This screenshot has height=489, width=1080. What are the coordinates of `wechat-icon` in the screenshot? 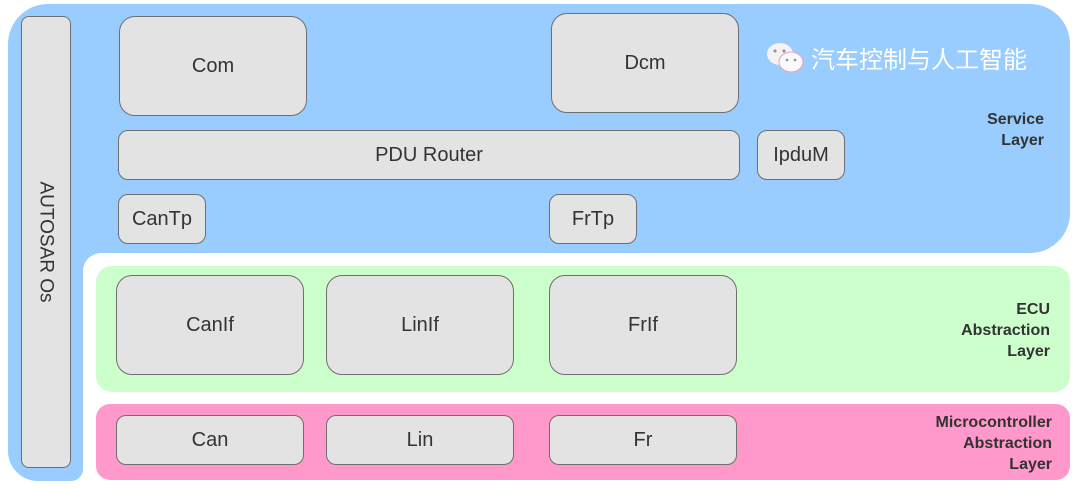 It's located at (785, 57).